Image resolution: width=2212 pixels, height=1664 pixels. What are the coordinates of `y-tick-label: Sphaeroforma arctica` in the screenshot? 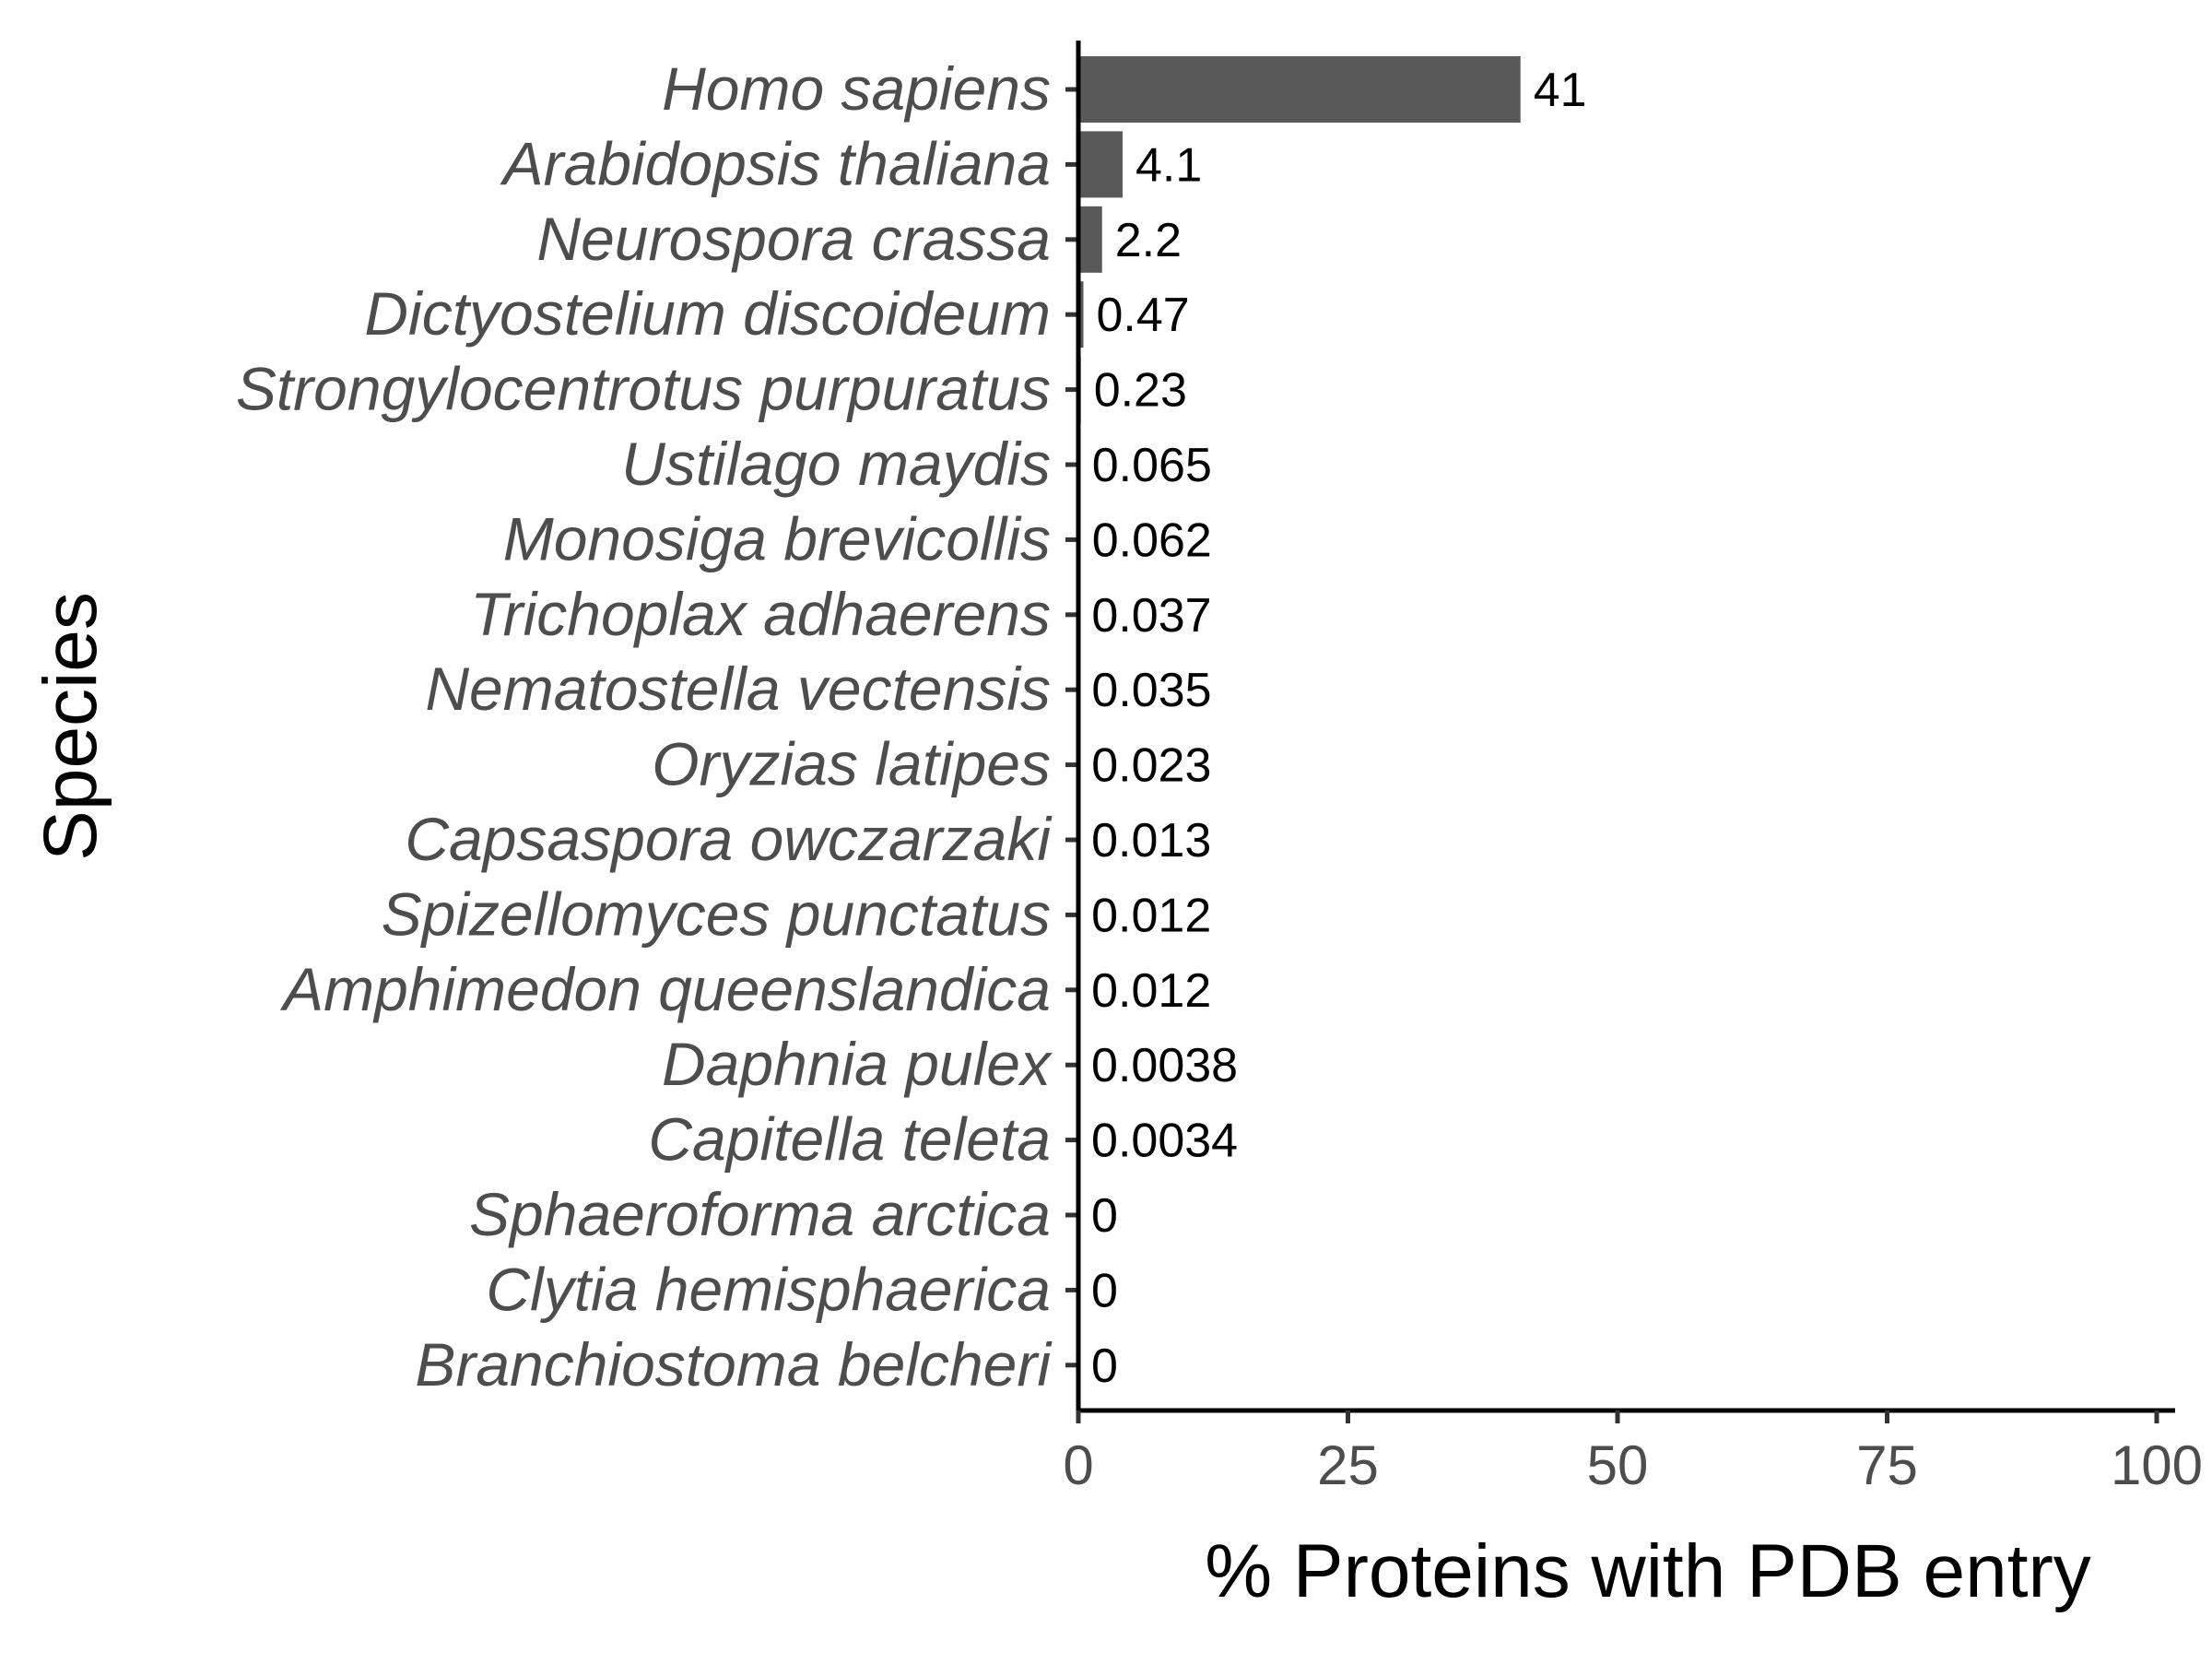 It's located at (760, 1214).